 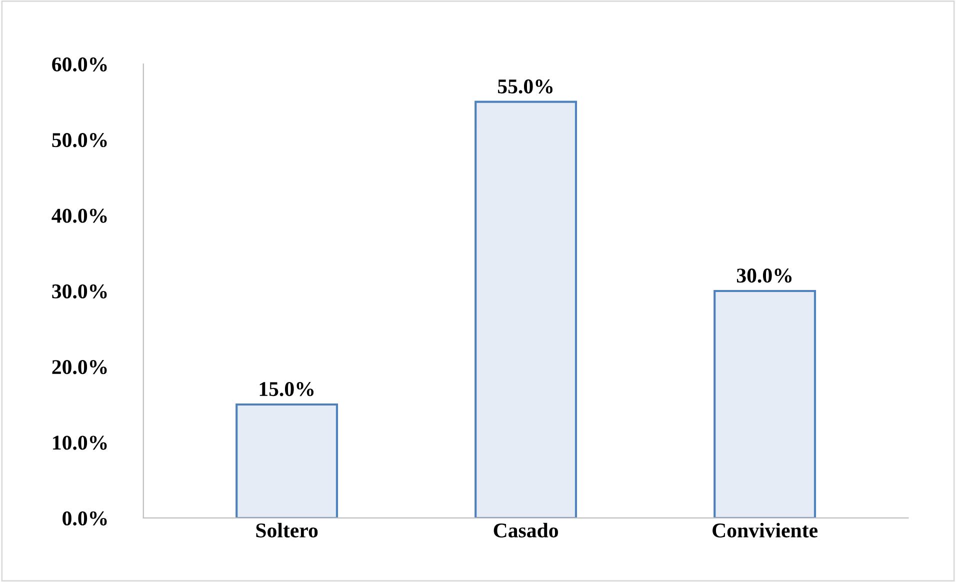 I want to click on y-tick-label: 40.0%, so click(x=79, y=215).